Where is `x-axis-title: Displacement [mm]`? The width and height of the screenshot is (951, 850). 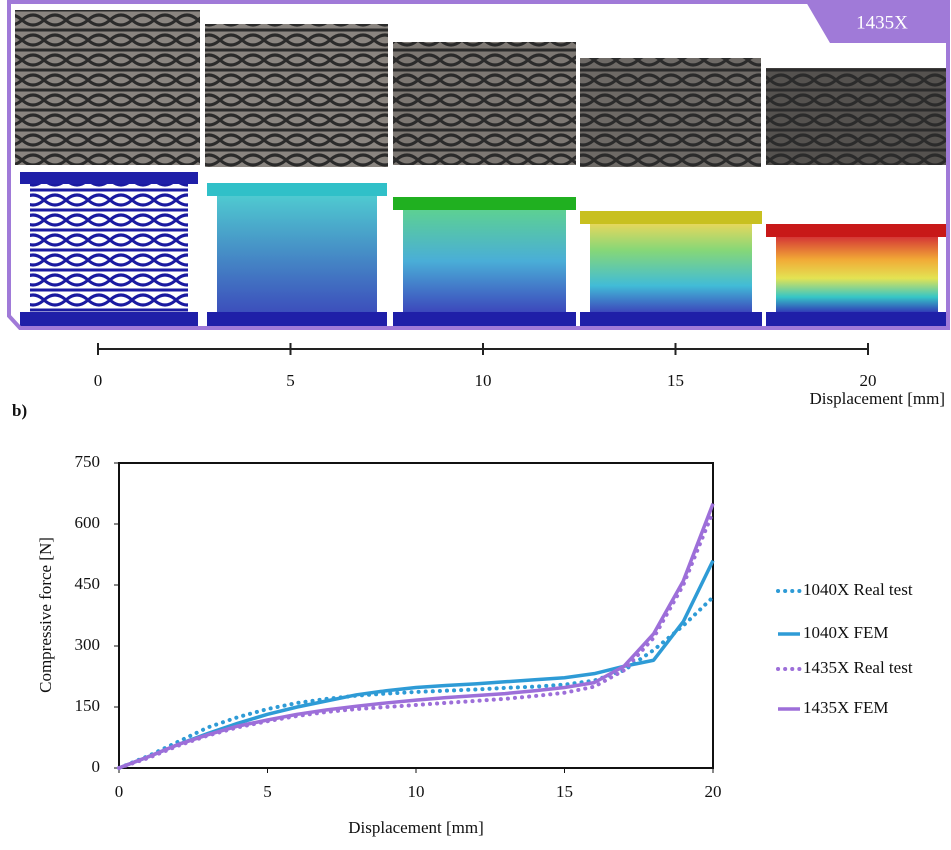
x-axis-title: Displacement [mm] is located at coordinates (416, 827).